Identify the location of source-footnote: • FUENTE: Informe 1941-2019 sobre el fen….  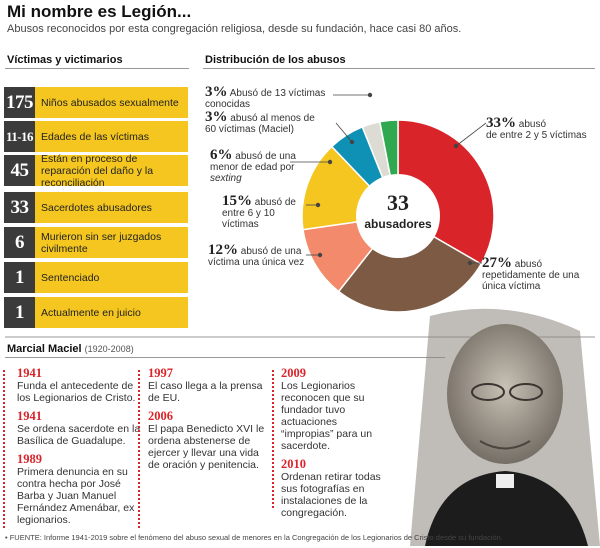
(254, 537).